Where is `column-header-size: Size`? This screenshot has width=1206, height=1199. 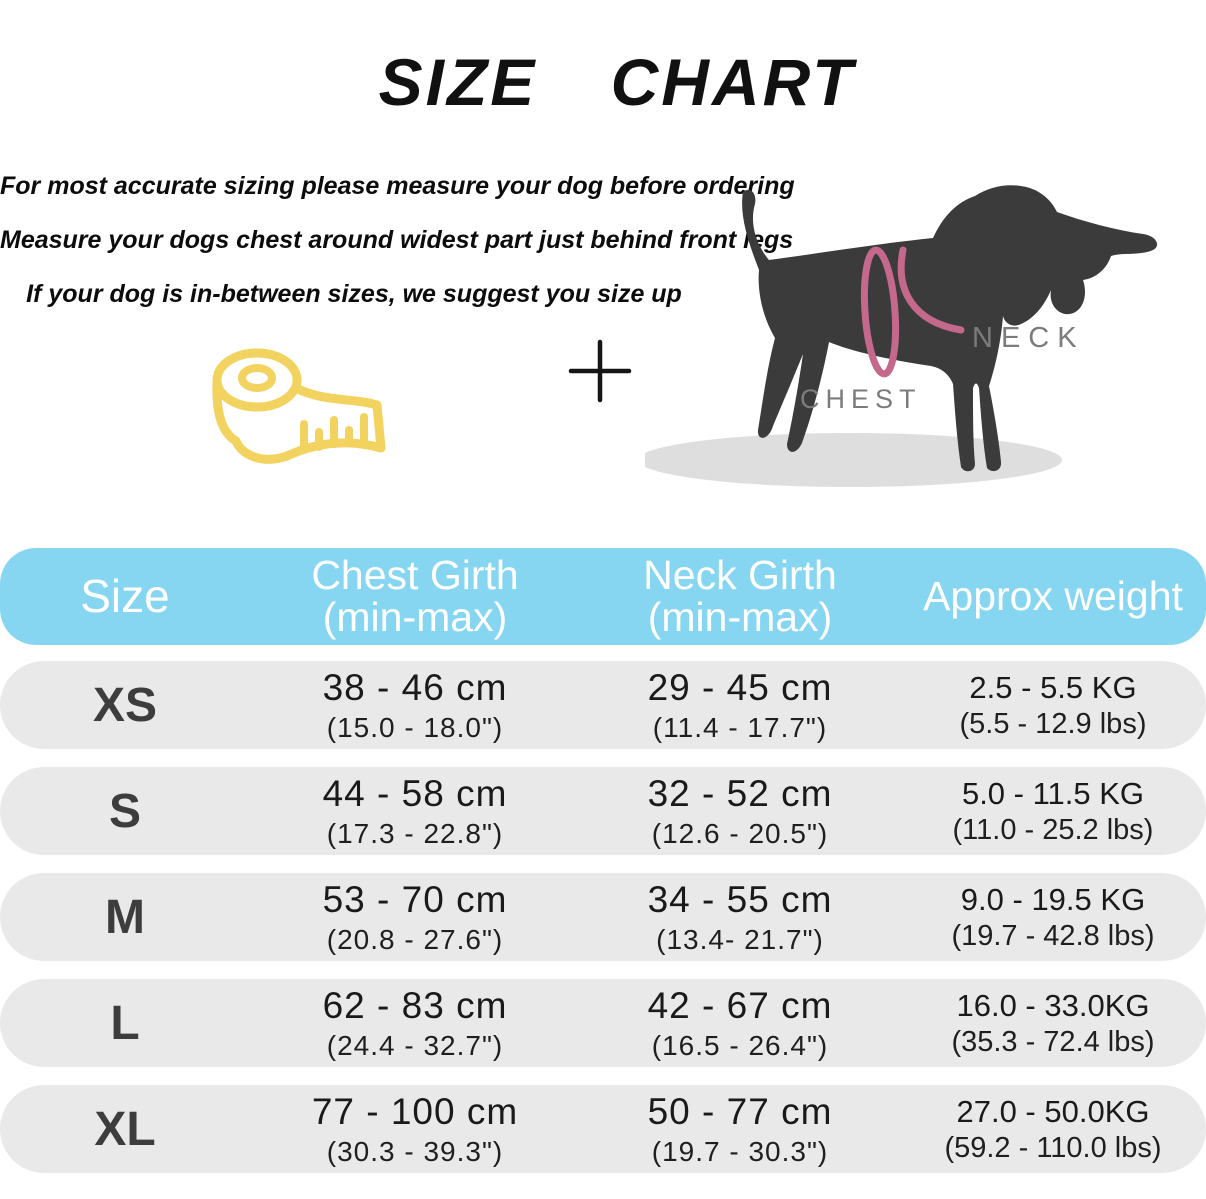 column-header-size: Size is located at coordinates (125, 596).